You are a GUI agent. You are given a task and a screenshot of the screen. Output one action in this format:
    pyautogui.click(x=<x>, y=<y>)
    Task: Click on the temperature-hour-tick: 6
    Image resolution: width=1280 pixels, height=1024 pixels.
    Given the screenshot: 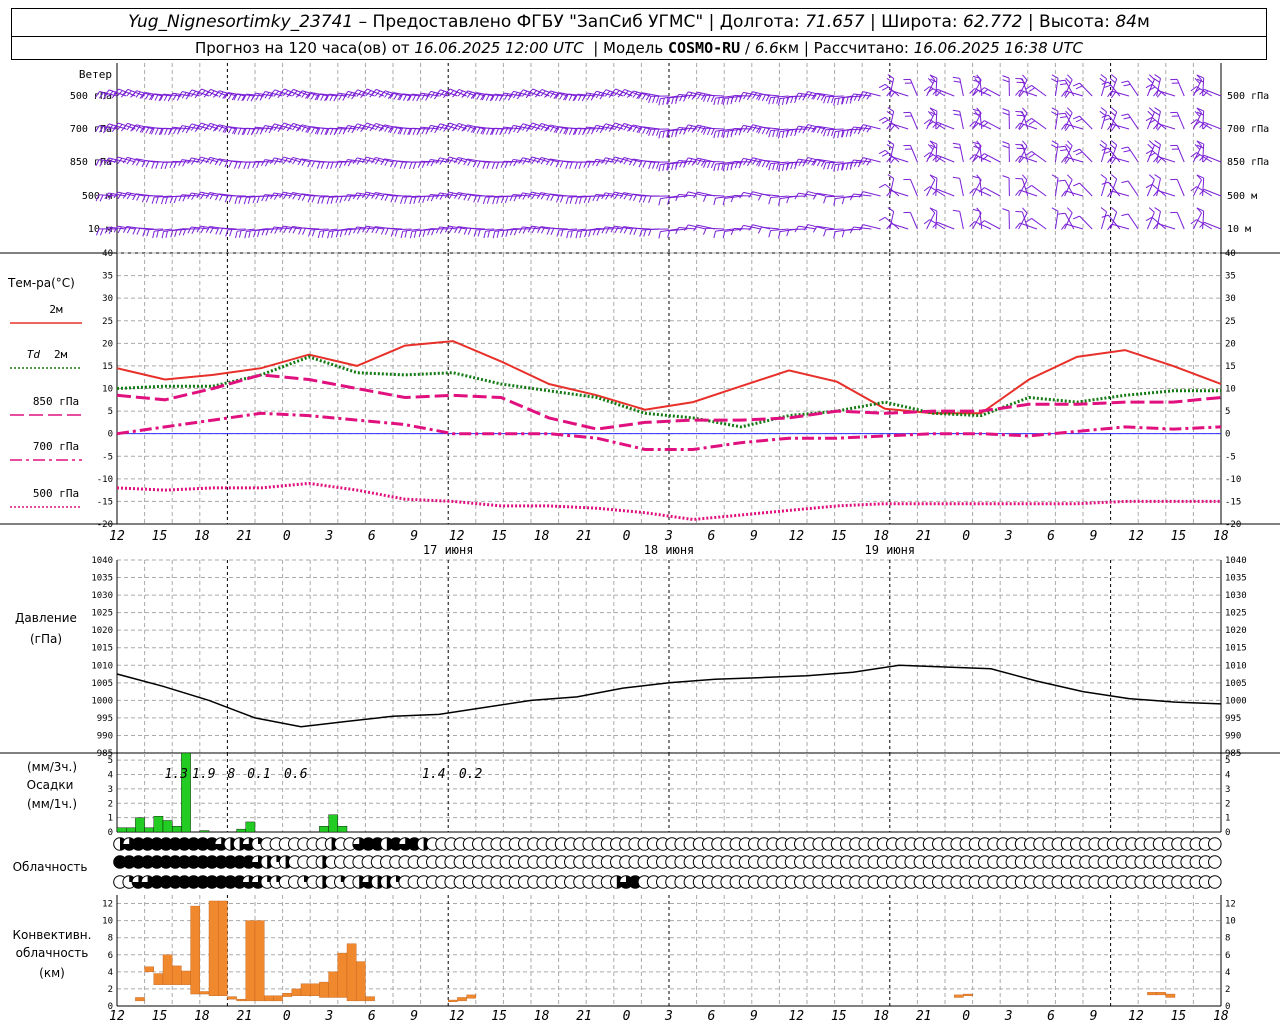 What is the action you would take?
    pyautogui.click(x=372, y=536)
    